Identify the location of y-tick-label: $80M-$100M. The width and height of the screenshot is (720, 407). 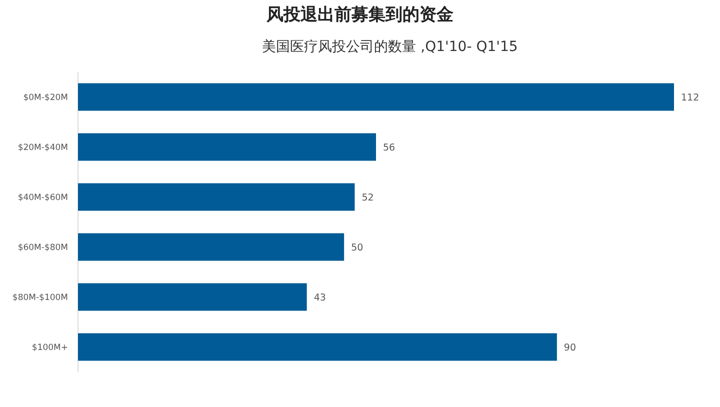
(40, 298).